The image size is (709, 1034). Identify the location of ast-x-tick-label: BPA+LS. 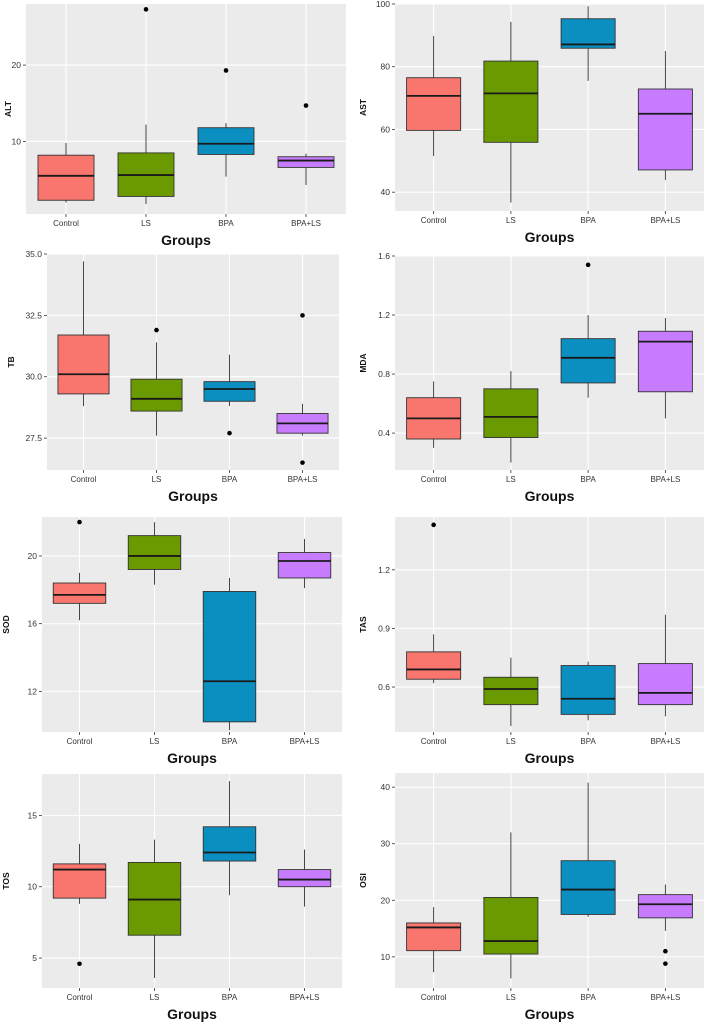
(665, 220).